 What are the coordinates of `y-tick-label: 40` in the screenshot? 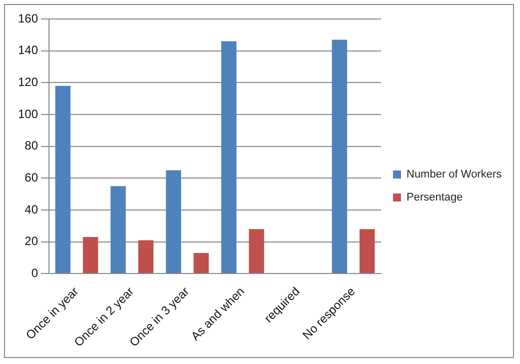 It's located at (31, 209).